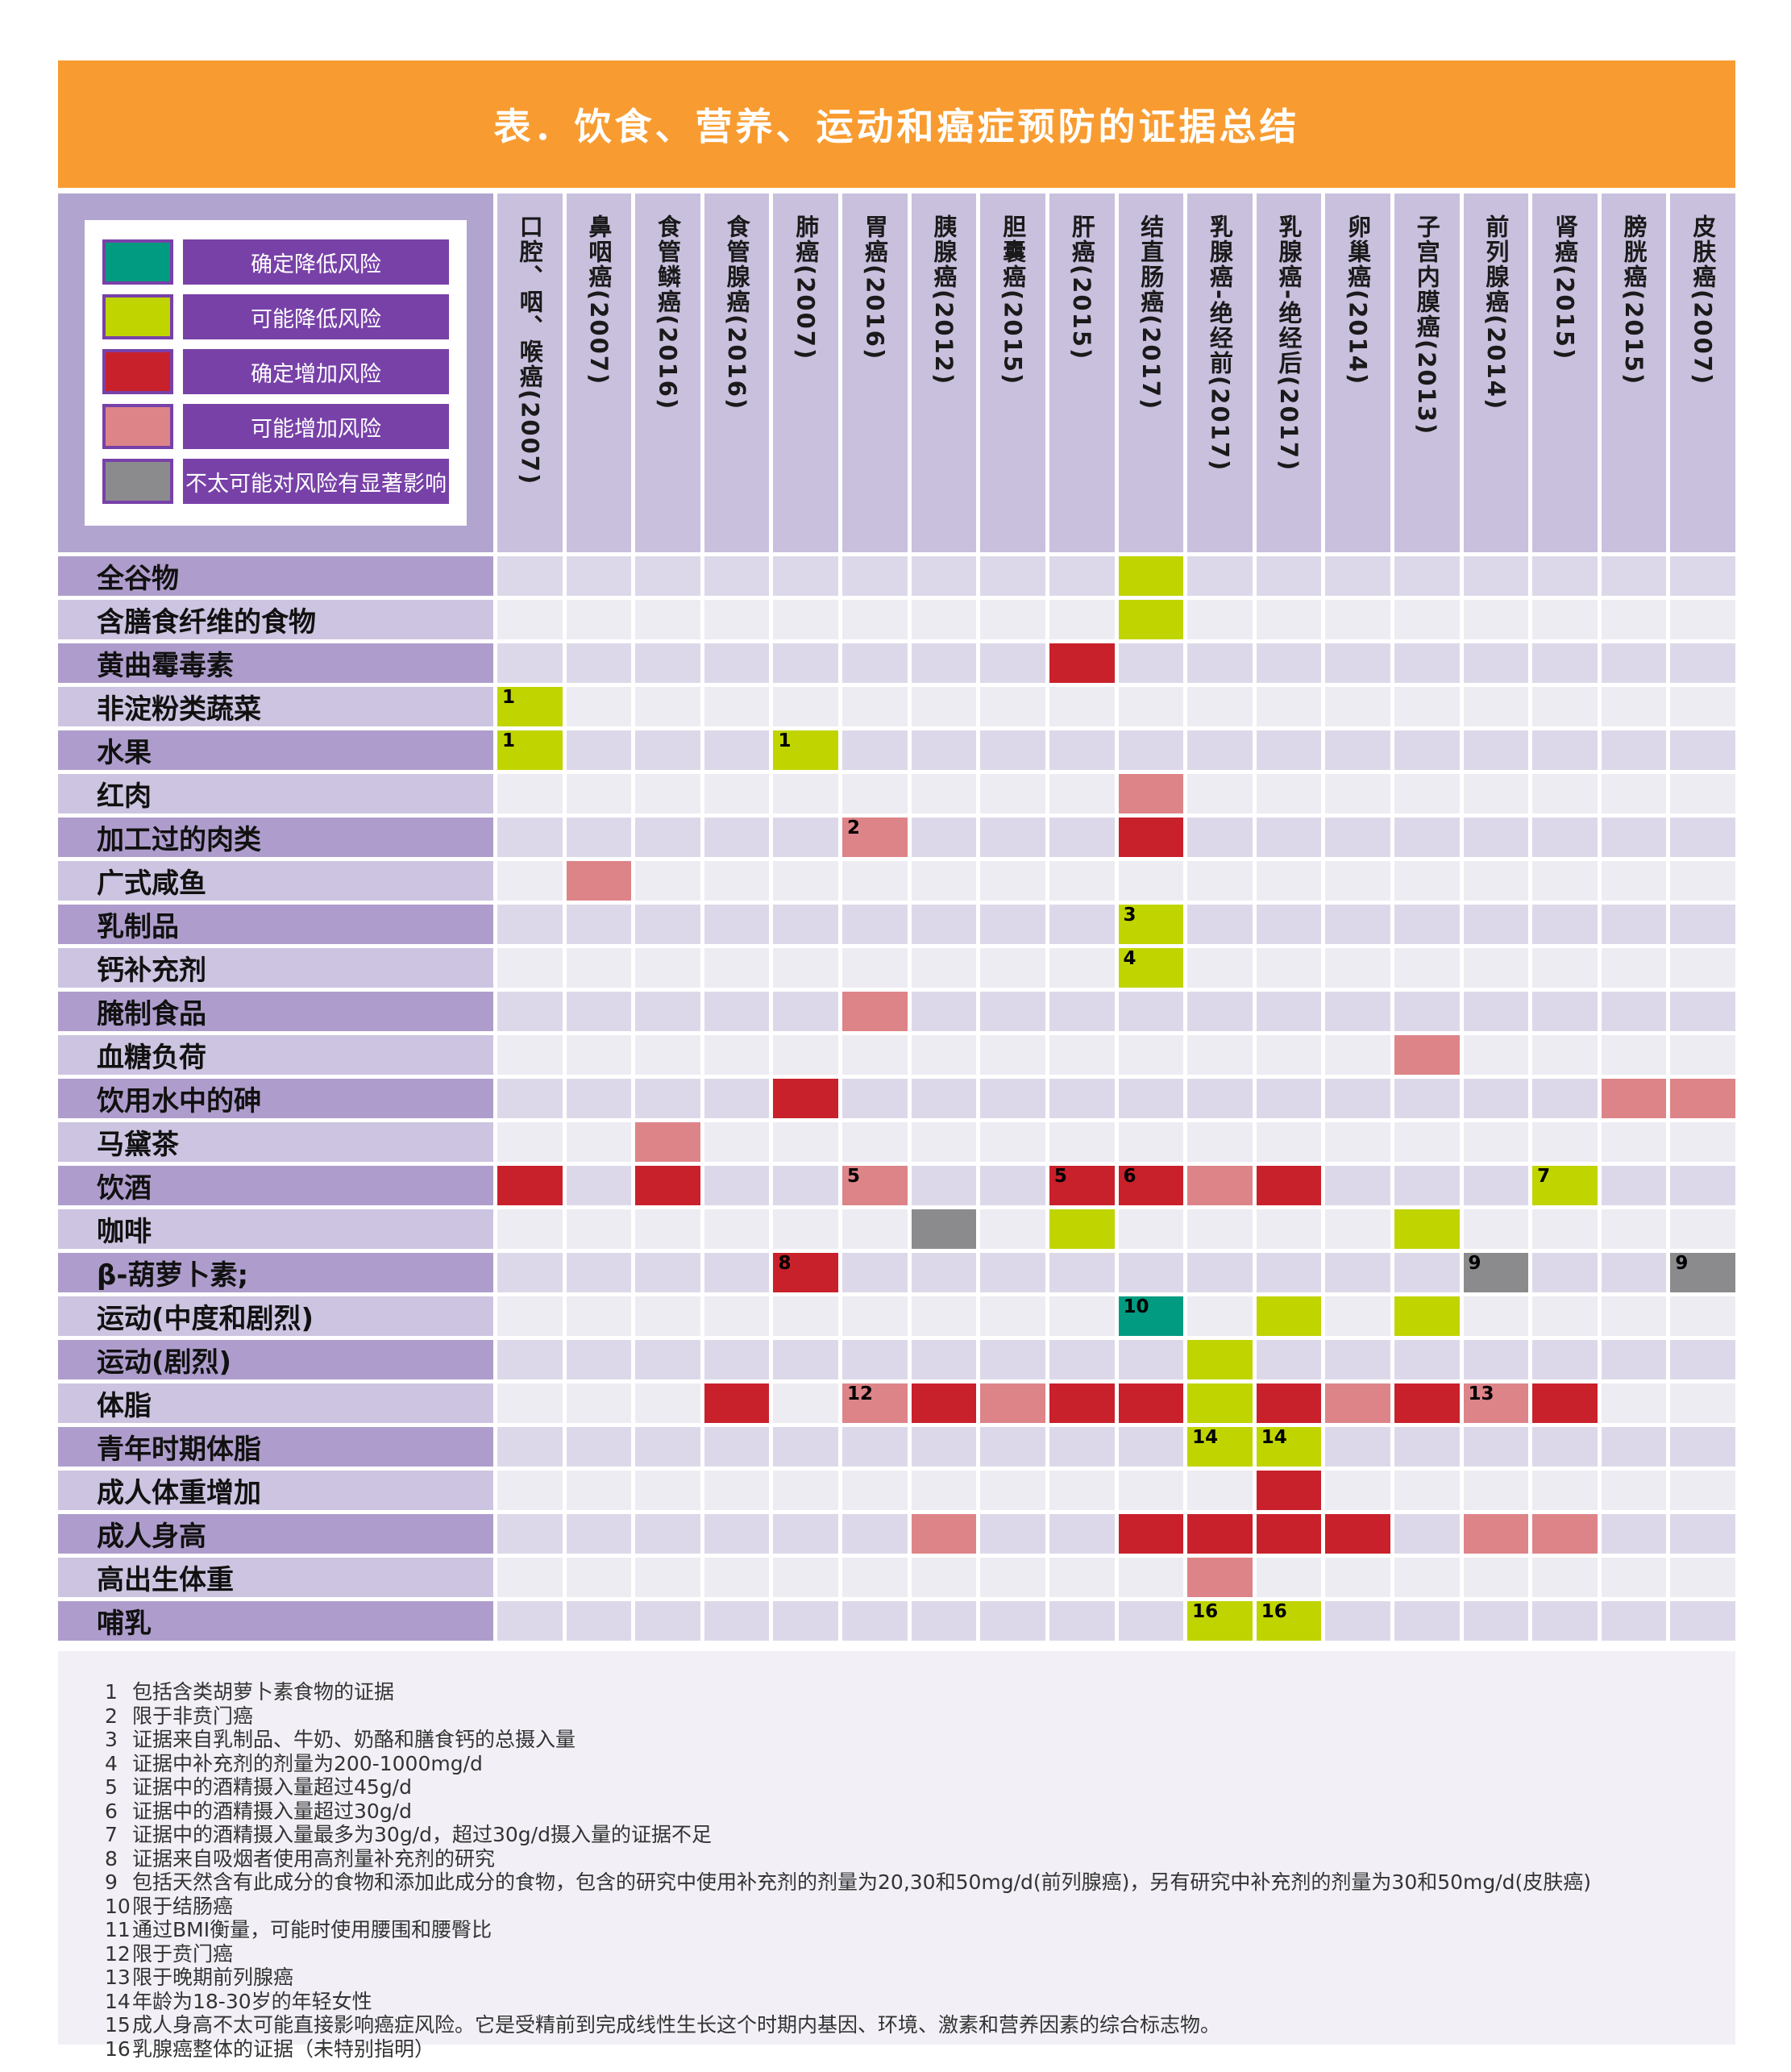 Image resolution: width=1791 pixels, height=2072 pixels. I want to click on footnote-item: 14年龄为18-30岁的年轻女性, so click(912, 2002).